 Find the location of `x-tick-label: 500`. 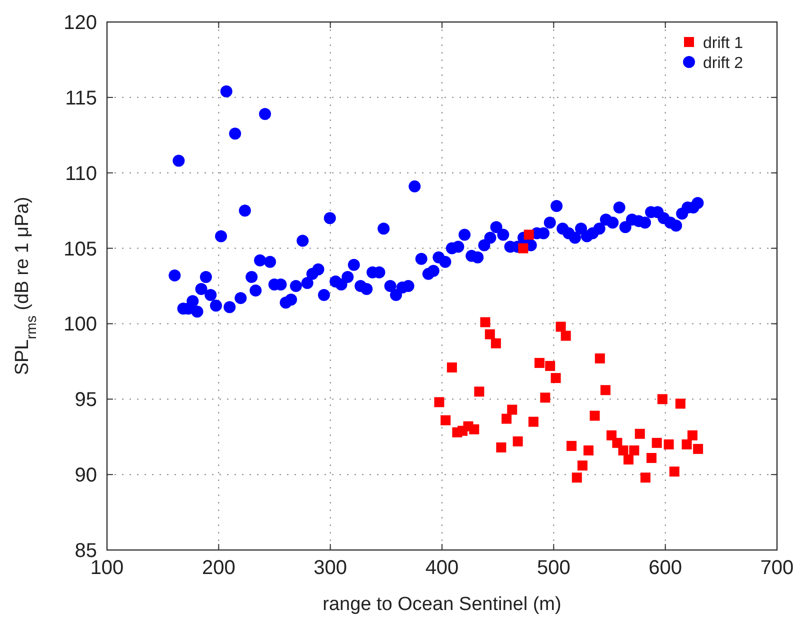

x-tick-label: 500 is located at coordinates (553, 568).